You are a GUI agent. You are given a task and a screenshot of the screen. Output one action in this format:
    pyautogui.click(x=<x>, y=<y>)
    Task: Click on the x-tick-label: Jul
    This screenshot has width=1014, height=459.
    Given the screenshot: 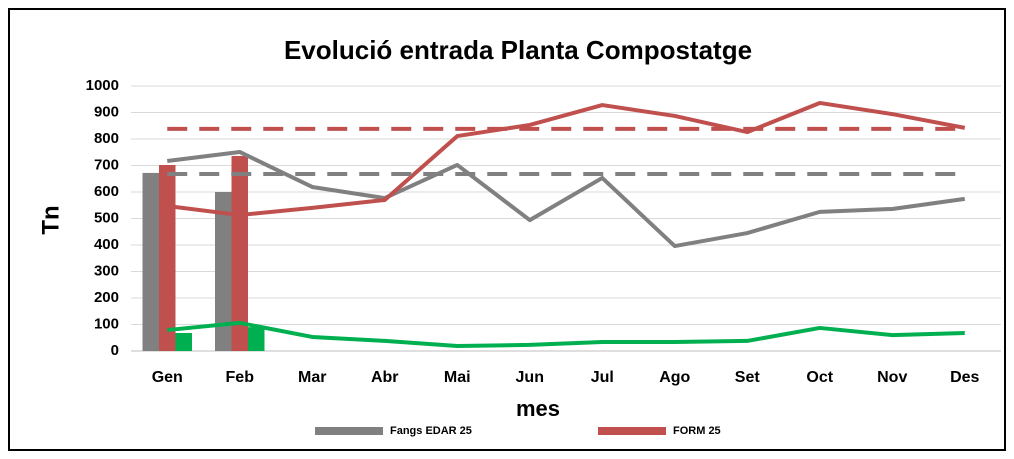 What is the action you would take?
    pyautogui.click(x=602, y=377)
    